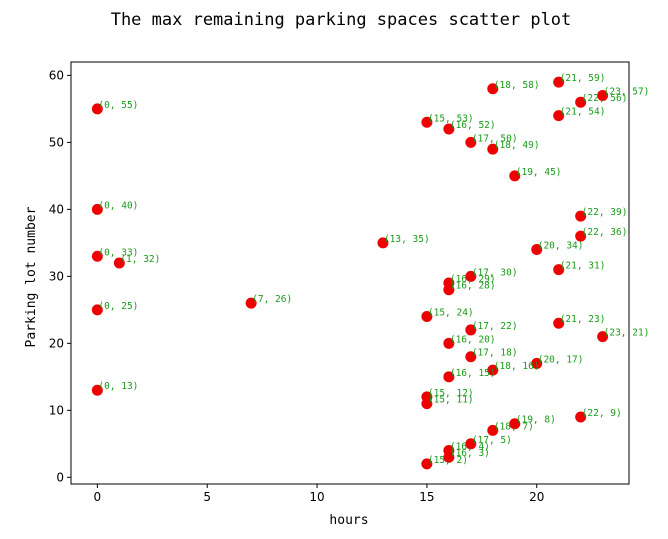 The width and height of the screenshot is (668, 539). What do you see at coordinates (426, 497) in the screenshot?
I see `x-tick-label: 15` at bounding box center [426, 497].